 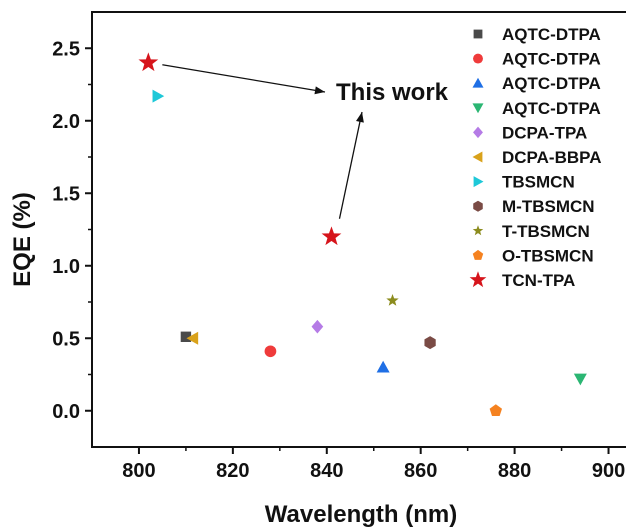 What do you see at coordinates (538, 182) in the screenshot?
I see `legend-label: TBSMCN` at bounding box center [538, 182].